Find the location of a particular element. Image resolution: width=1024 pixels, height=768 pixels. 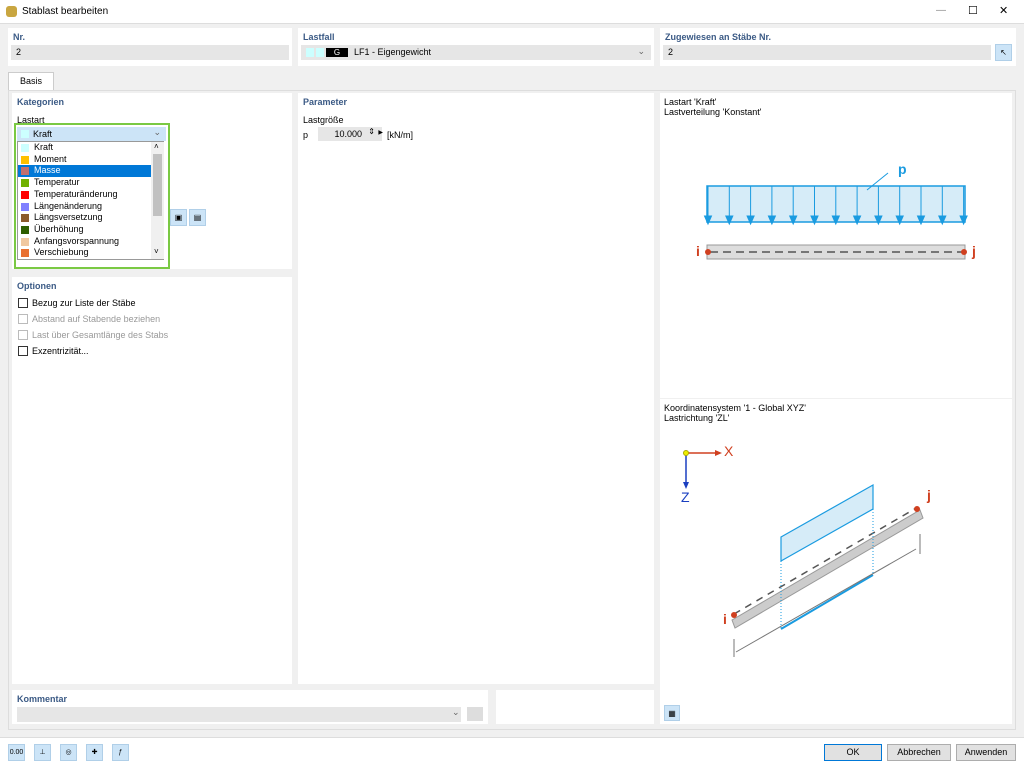

spin-icon: ⇕ is located at coordinates (371, 131).